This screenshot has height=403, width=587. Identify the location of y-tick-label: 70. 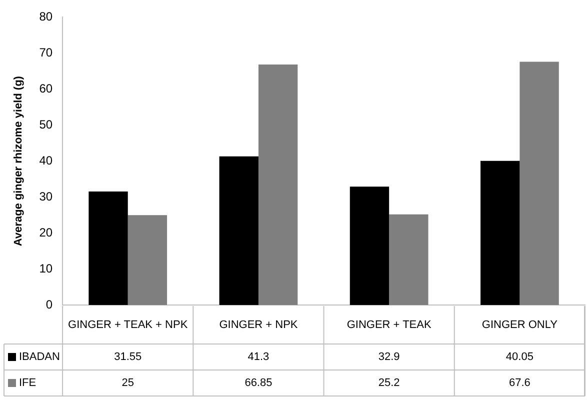
(46, 52).